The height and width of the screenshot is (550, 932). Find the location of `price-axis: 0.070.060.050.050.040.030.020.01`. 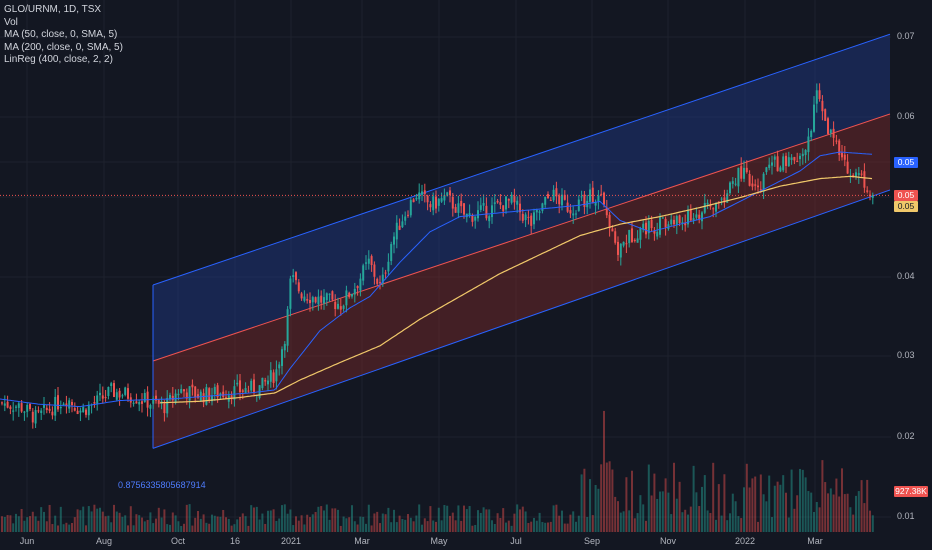

price-axis: 0.070.060.050.050.040.030.020.01 is located at coordinates (911, 266).